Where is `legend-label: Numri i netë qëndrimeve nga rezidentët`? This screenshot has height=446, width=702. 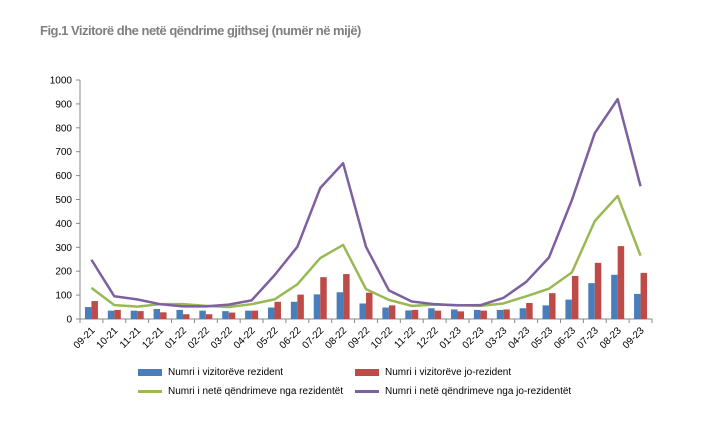
legend-label: Numri i netë qëndrimeve nga rezidentët is located at coordinates (256, 391).